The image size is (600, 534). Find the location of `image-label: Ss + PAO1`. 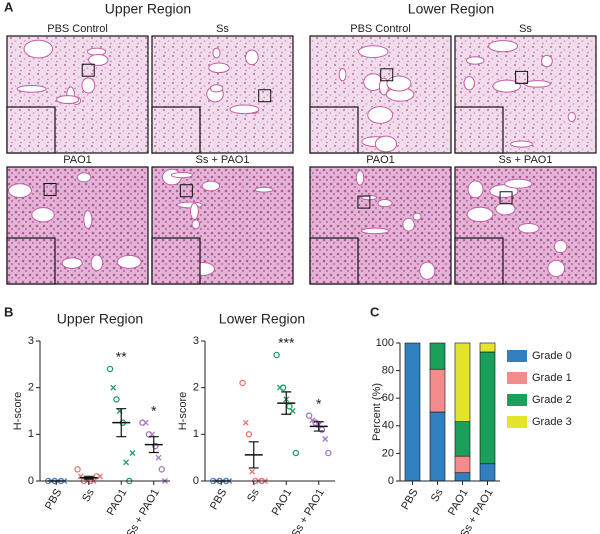

image-label: Ss + PAO1 is located at coordinates (526, 160).